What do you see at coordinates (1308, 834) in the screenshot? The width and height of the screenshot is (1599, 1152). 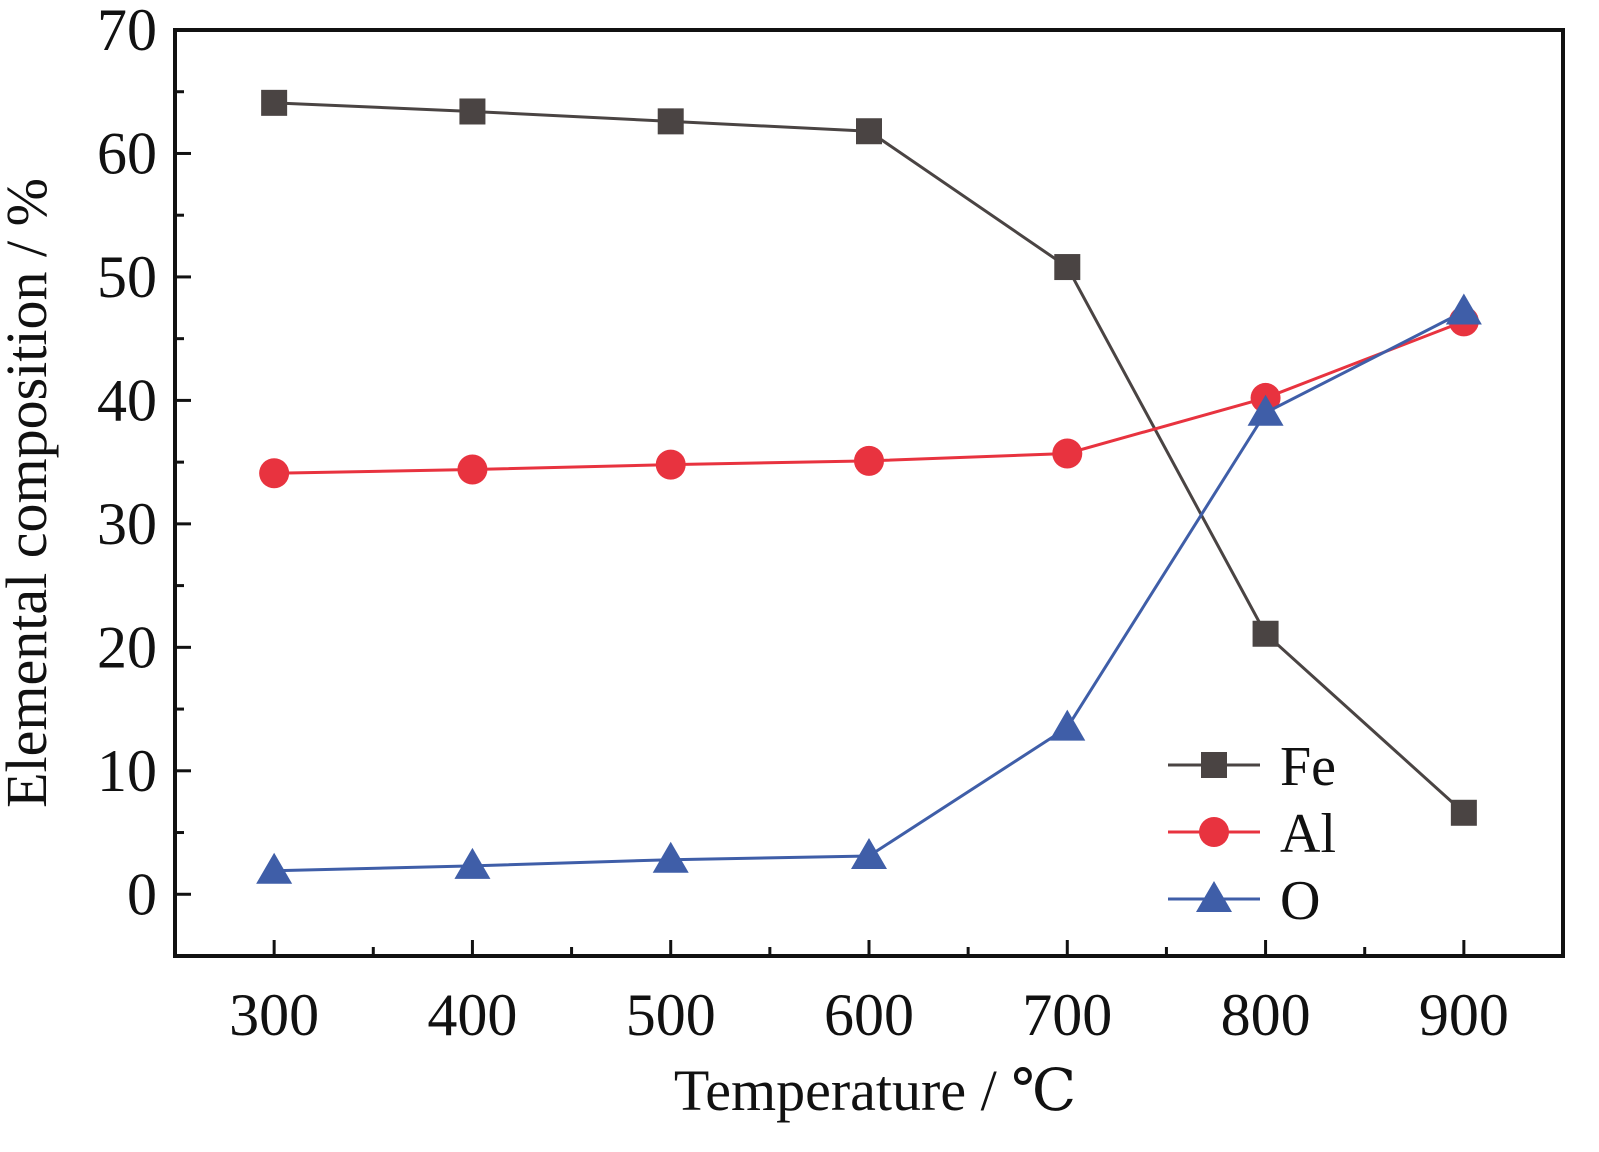 I see `legend-label: Al` at bounding box center [1308, 834].